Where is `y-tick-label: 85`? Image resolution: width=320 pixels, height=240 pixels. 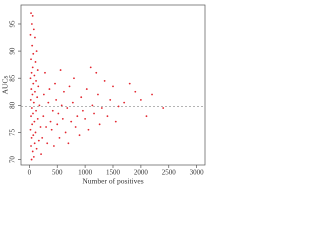
y-tick-label: 85 is located at coordinates (13, 78).